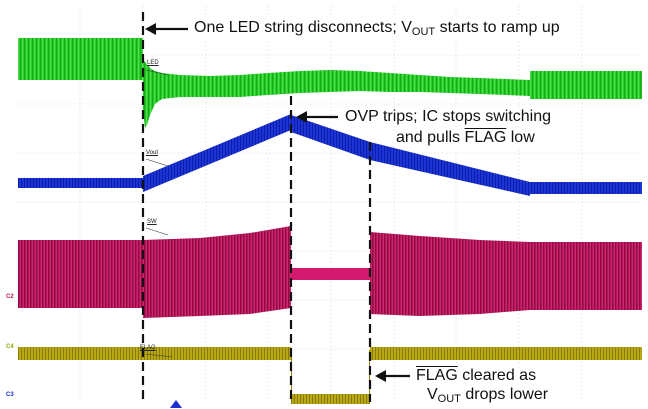 This screenshot has width=648, height=409. What do you see at coordinates (504, 394) in the screenshot?
I see `annotation-text: drops lower` at bounding box center [504, 394].